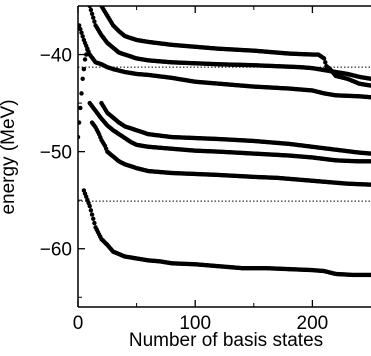 Image resolution: width=371 pixels, height=356 pixels. I want to click on x-tick-label: 100, so click(195, 323).